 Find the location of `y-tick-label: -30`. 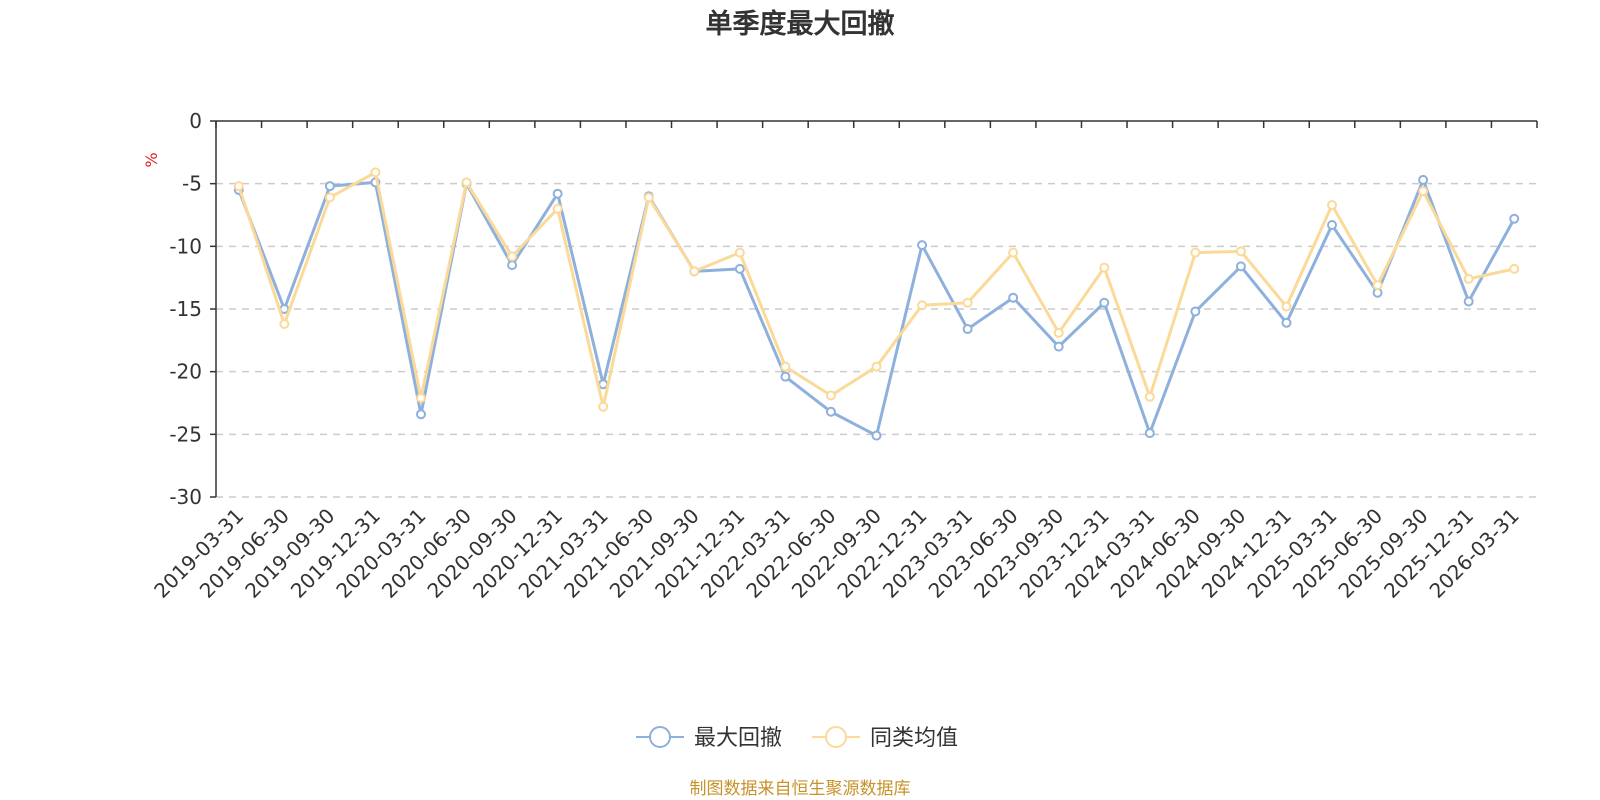

y-tick-label: -30 is located at coordinates (185, 497).